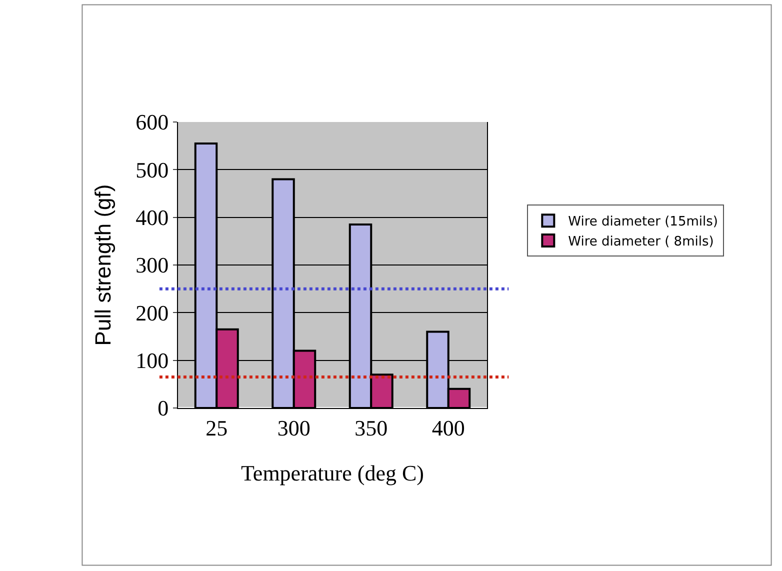 Image resolution: width=782 pixels, height=571 pixels. What do you see at coordinates (152, 313) in the screenshot?
I see `y-tick-label: 200` at bounding box center [152, 313].